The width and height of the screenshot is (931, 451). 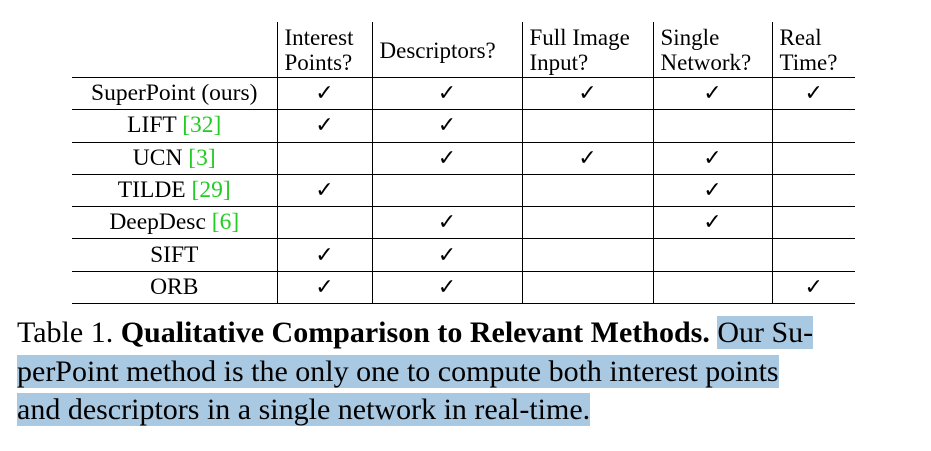 I want to click on col-header-line: Input?, so click(x=559, y=62).